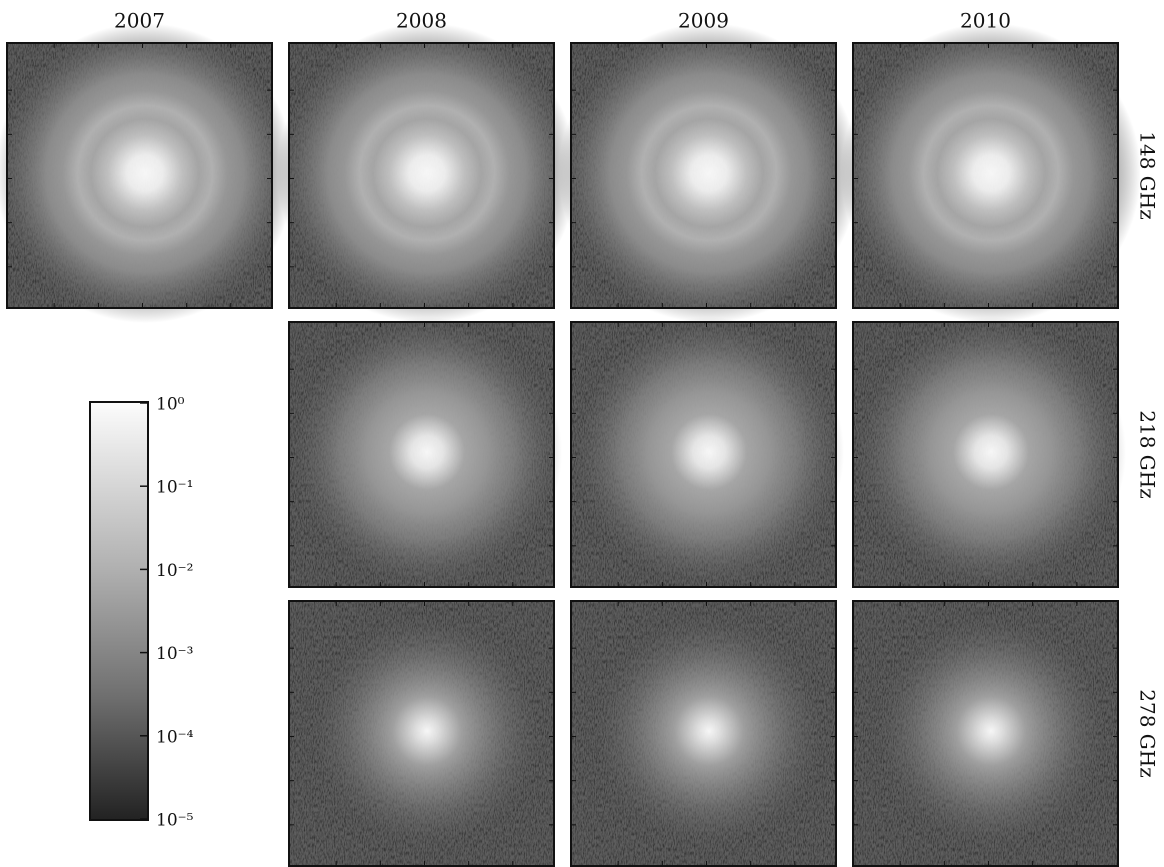 The width and height of the screenshot is (1164, 867). I want to click on colorbar-tick-label: 10⁻⁴, so click(175, 737).